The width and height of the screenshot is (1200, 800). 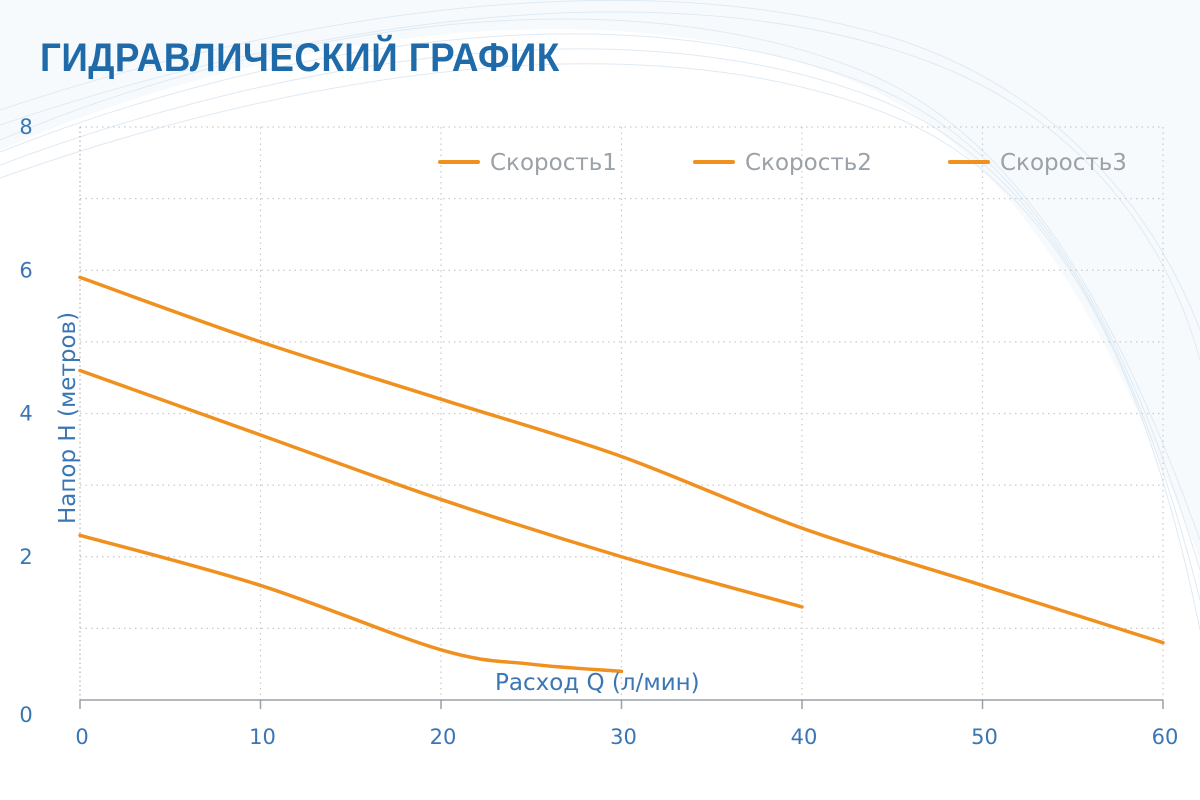 I want to click on y-tick-label: 8, so click(x=25, y=127).